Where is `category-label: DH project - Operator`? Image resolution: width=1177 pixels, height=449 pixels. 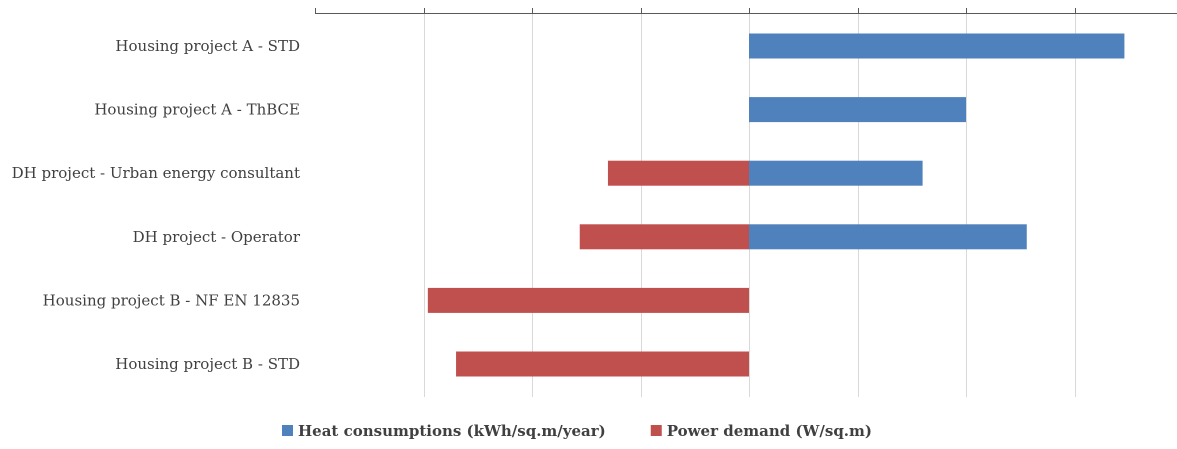 category-label: DH project - Operator is located at coordinates (217, 237).